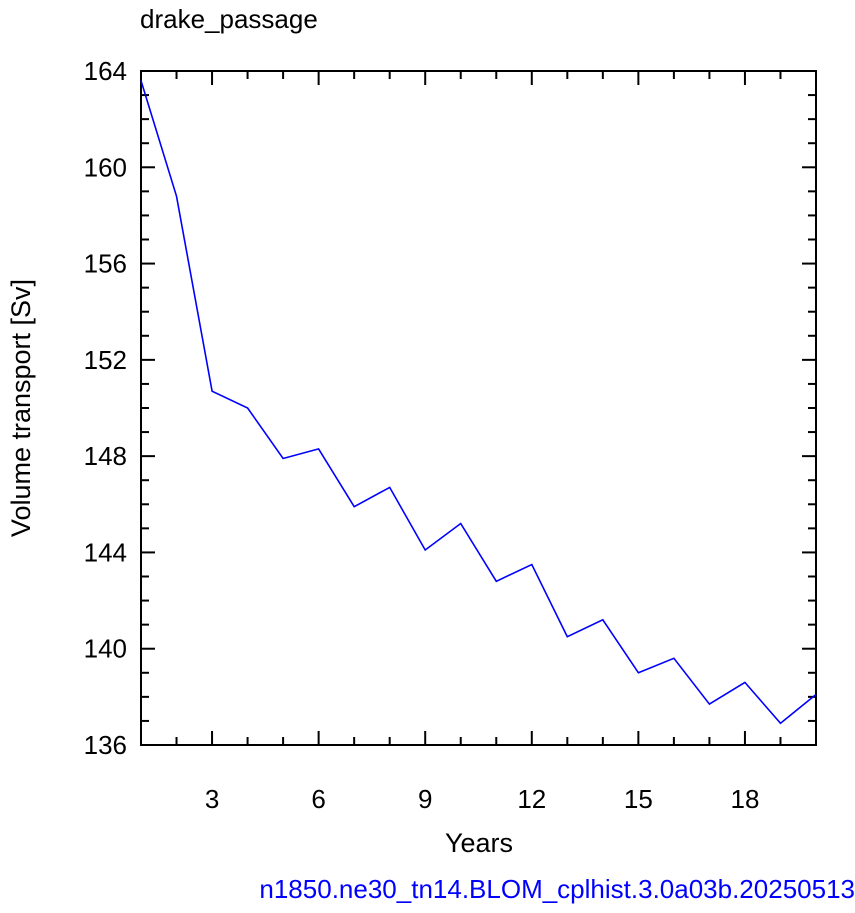 The width and height of the screenshot is (855, 913). What do you see at coordinates (212, 799) in the screenshot?
I see `x-tick-label: 3` at bounding box center [212, 799].